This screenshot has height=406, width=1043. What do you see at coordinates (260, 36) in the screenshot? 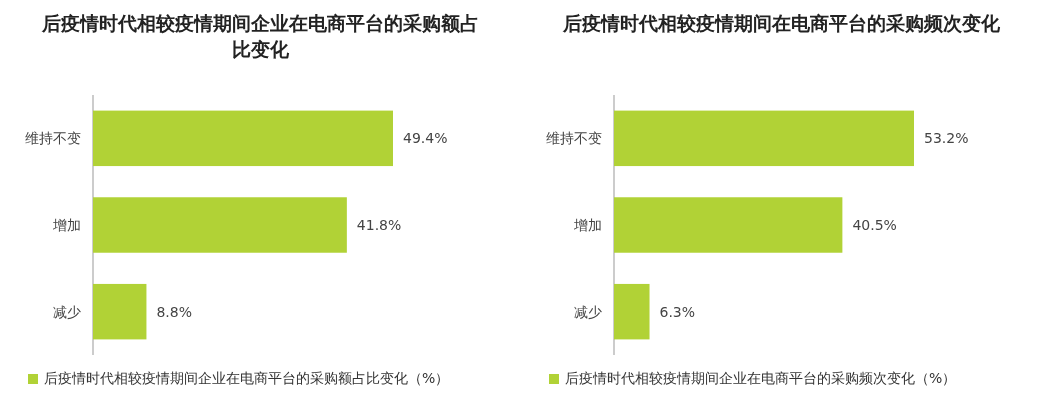
I see `chart-title: 后疫情时代相较疫情期间企业在电商平台的采购额占比变化` at bounding box center [260, 36].